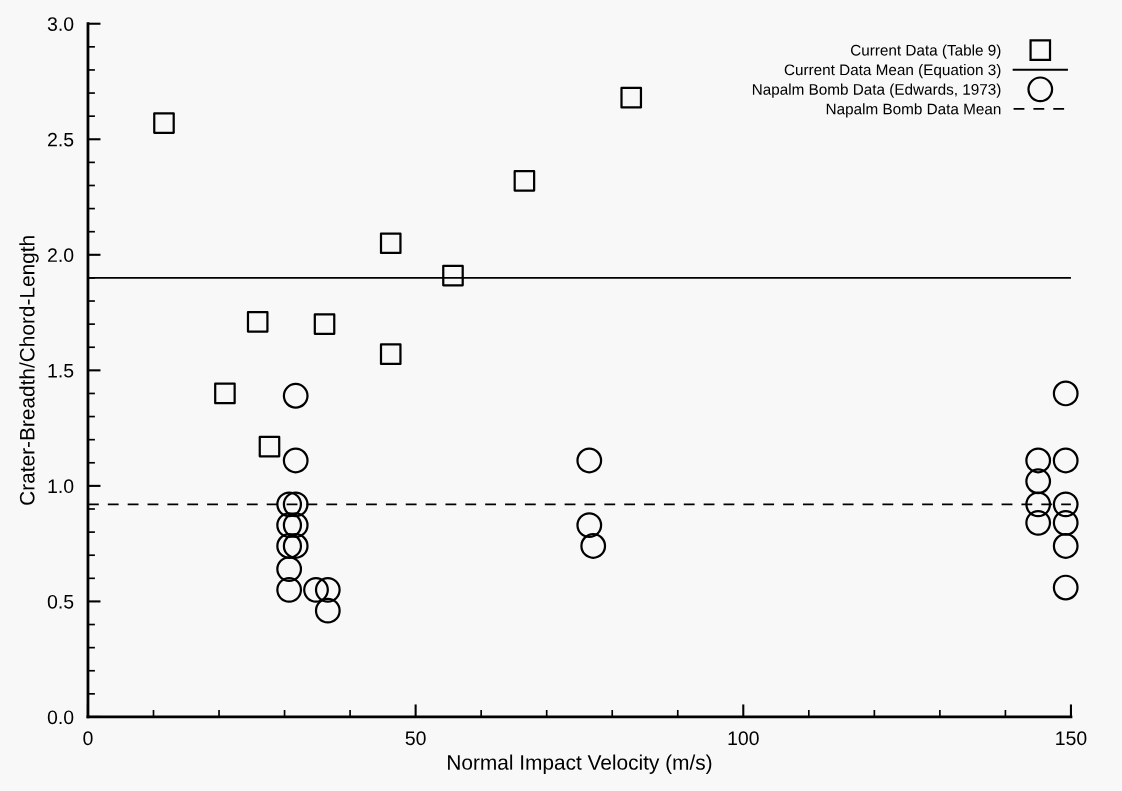 The height and width of the screenshot is (791, 1122). What do you see at coordinates (876, 90) in the screenshot?
I see `legend-label: Napalm Bomb Data (Edwards, 1973)` at bounding box center [876, 90].